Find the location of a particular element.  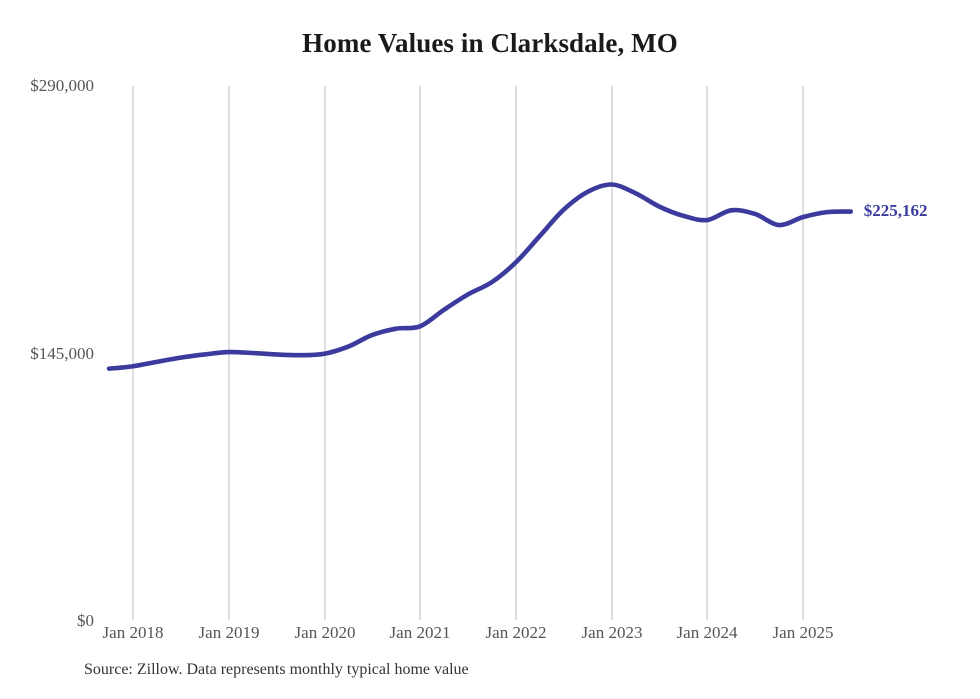

x-axis-tick-jan-2024: Jan 2024 is located at coordinates (707, 632).